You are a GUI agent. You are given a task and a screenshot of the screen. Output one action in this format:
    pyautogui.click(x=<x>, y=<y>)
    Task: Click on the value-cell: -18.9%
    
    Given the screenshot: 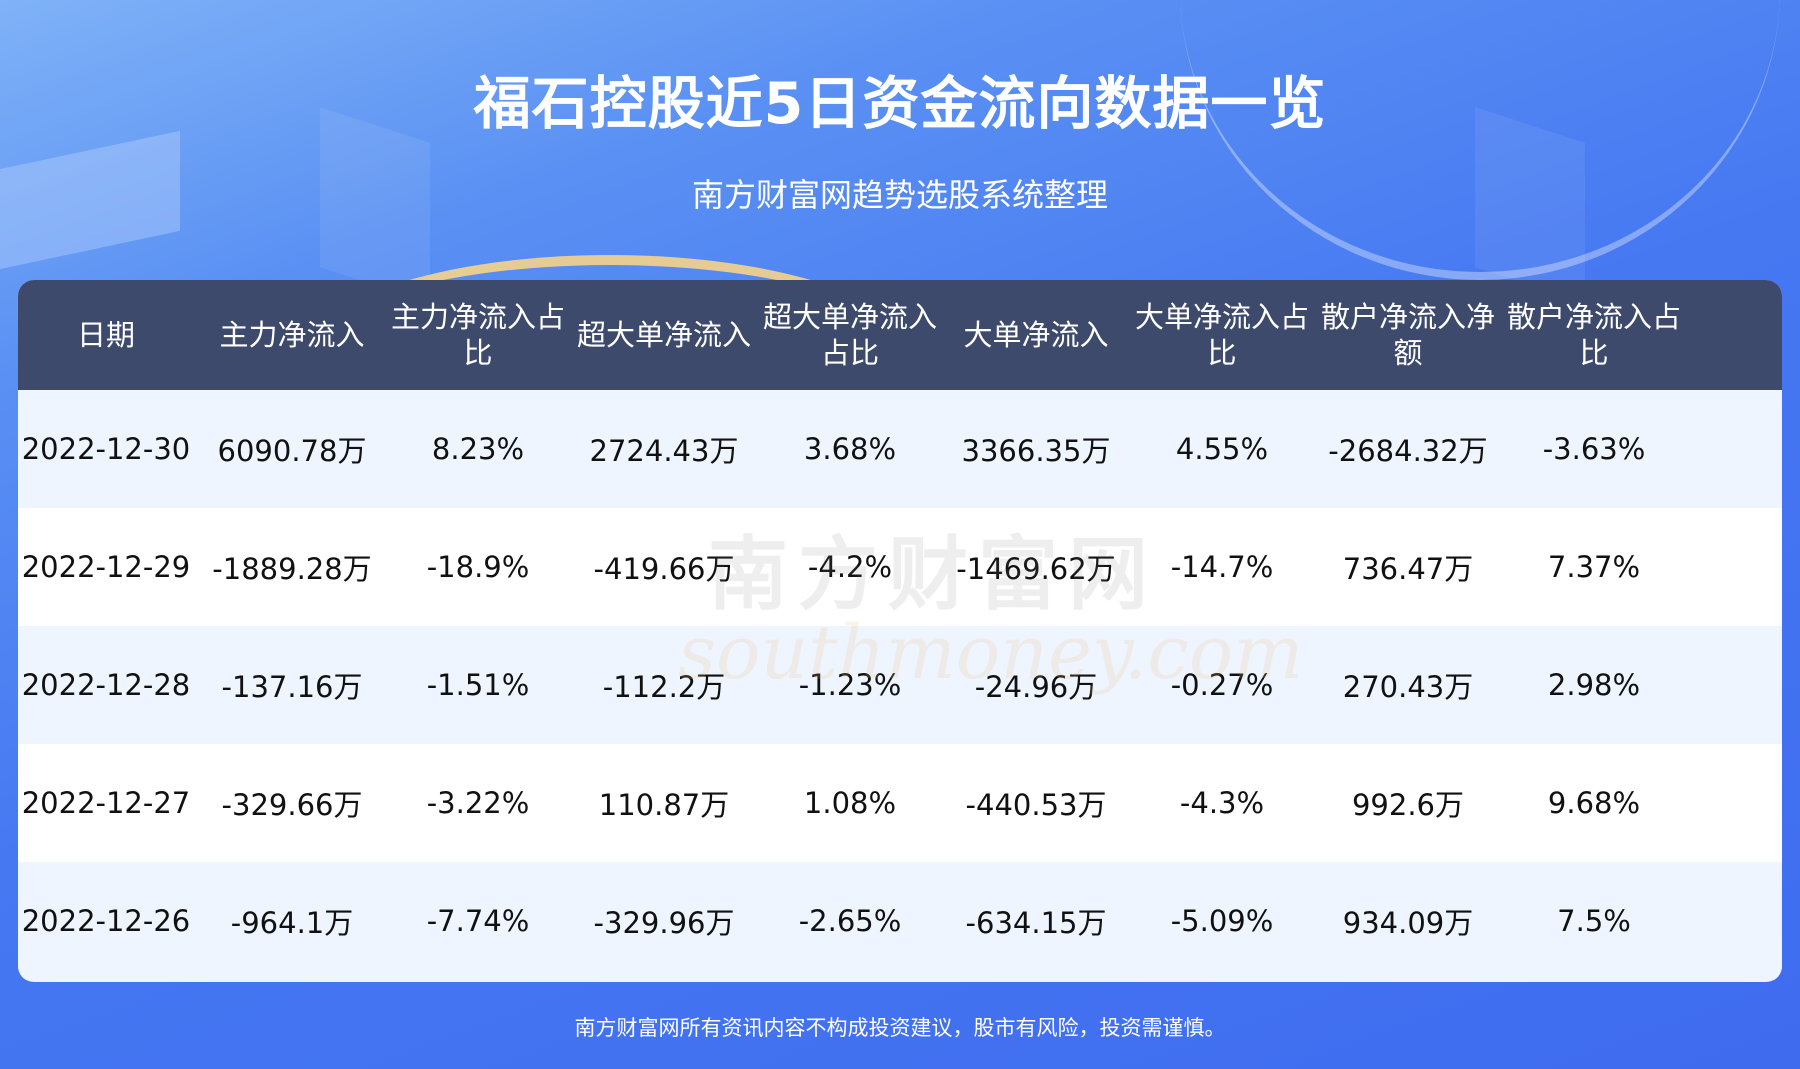 What is the action you would take?
    pyautogui.click(x=478, y=567)
    